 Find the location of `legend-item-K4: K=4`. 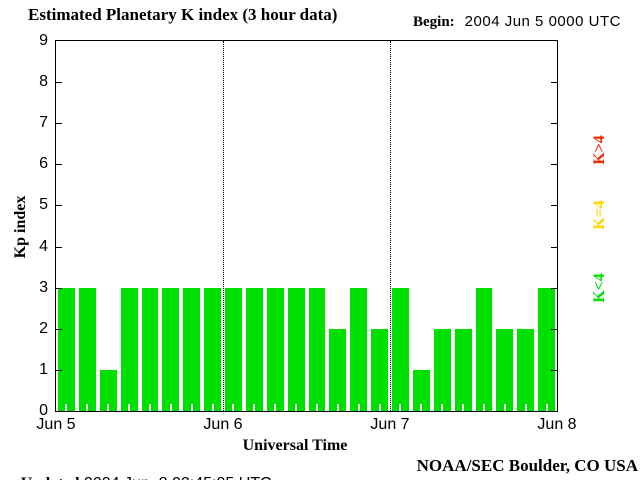

legend-item-K4: K=4 is located at coordinates (599, 215).